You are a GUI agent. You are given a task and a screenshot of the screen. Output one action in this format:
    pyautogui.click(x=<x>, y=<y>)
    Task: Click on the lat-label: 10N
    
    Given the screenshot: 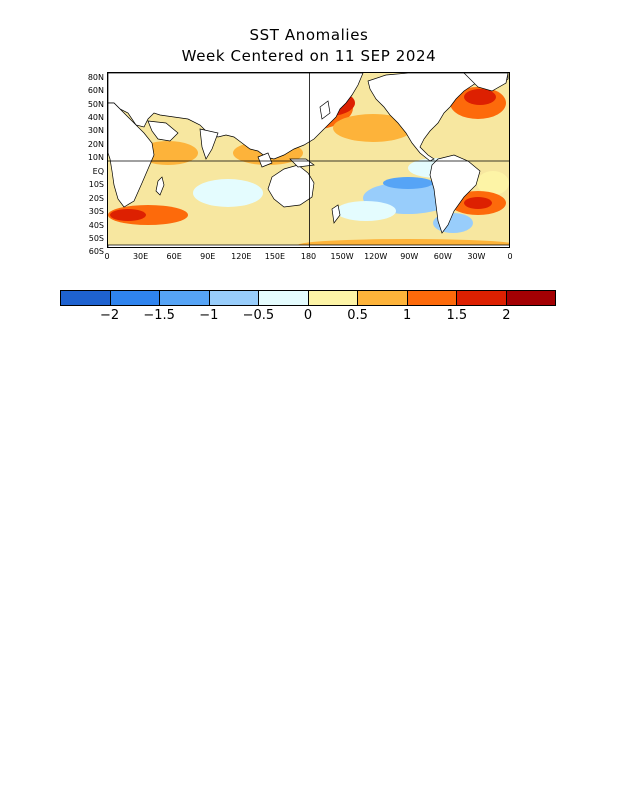 What is the action you would take?
    pyautogui.click(x=95, y=157)
    